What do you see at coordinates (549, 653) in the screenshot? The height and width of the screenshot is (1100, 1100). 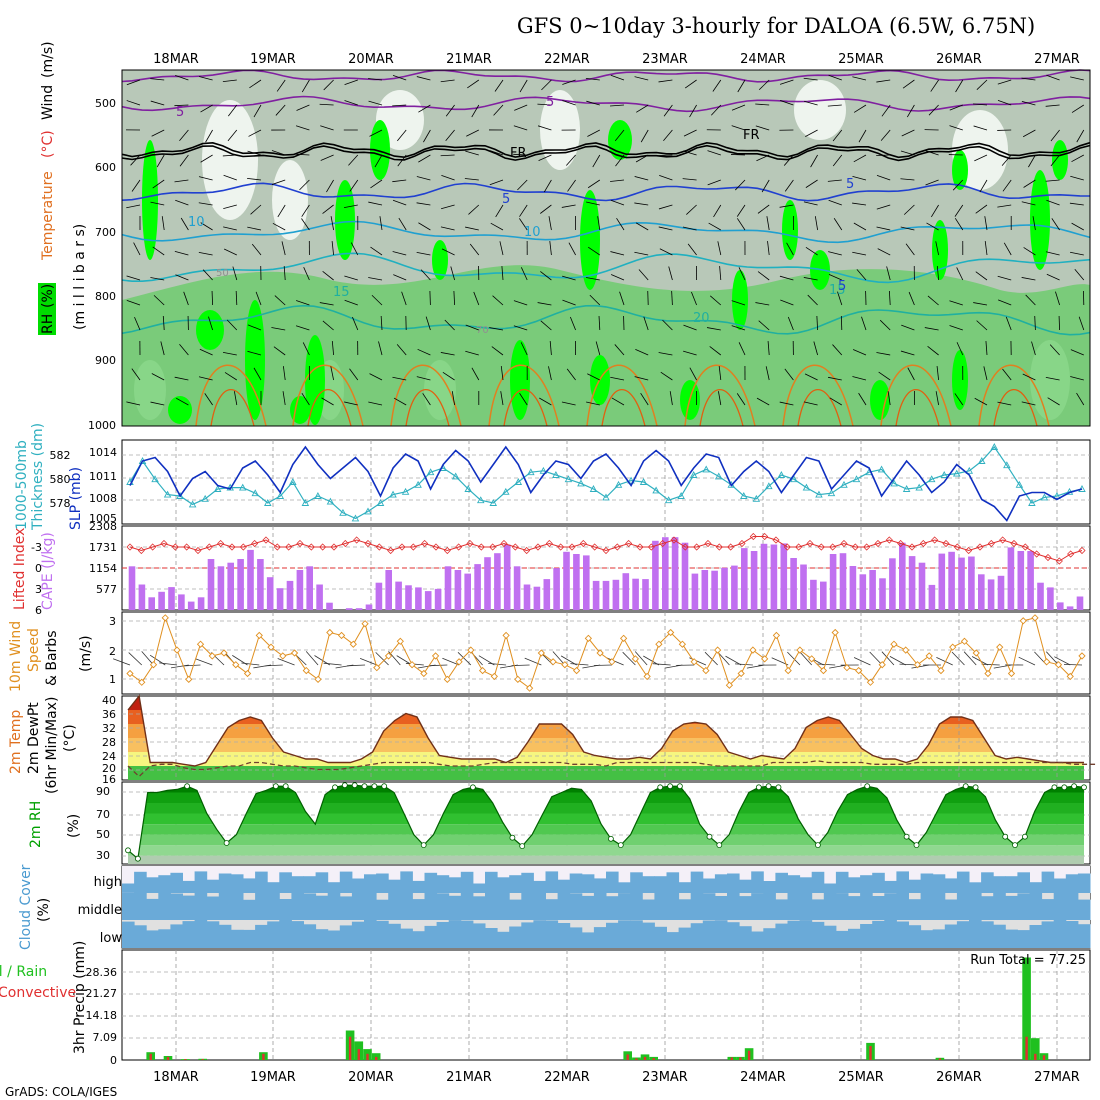 I see `wind10m-panel: 3 2 1 10m Wind Speed & Barbs (m/s)` at bounding box center [549, 653].